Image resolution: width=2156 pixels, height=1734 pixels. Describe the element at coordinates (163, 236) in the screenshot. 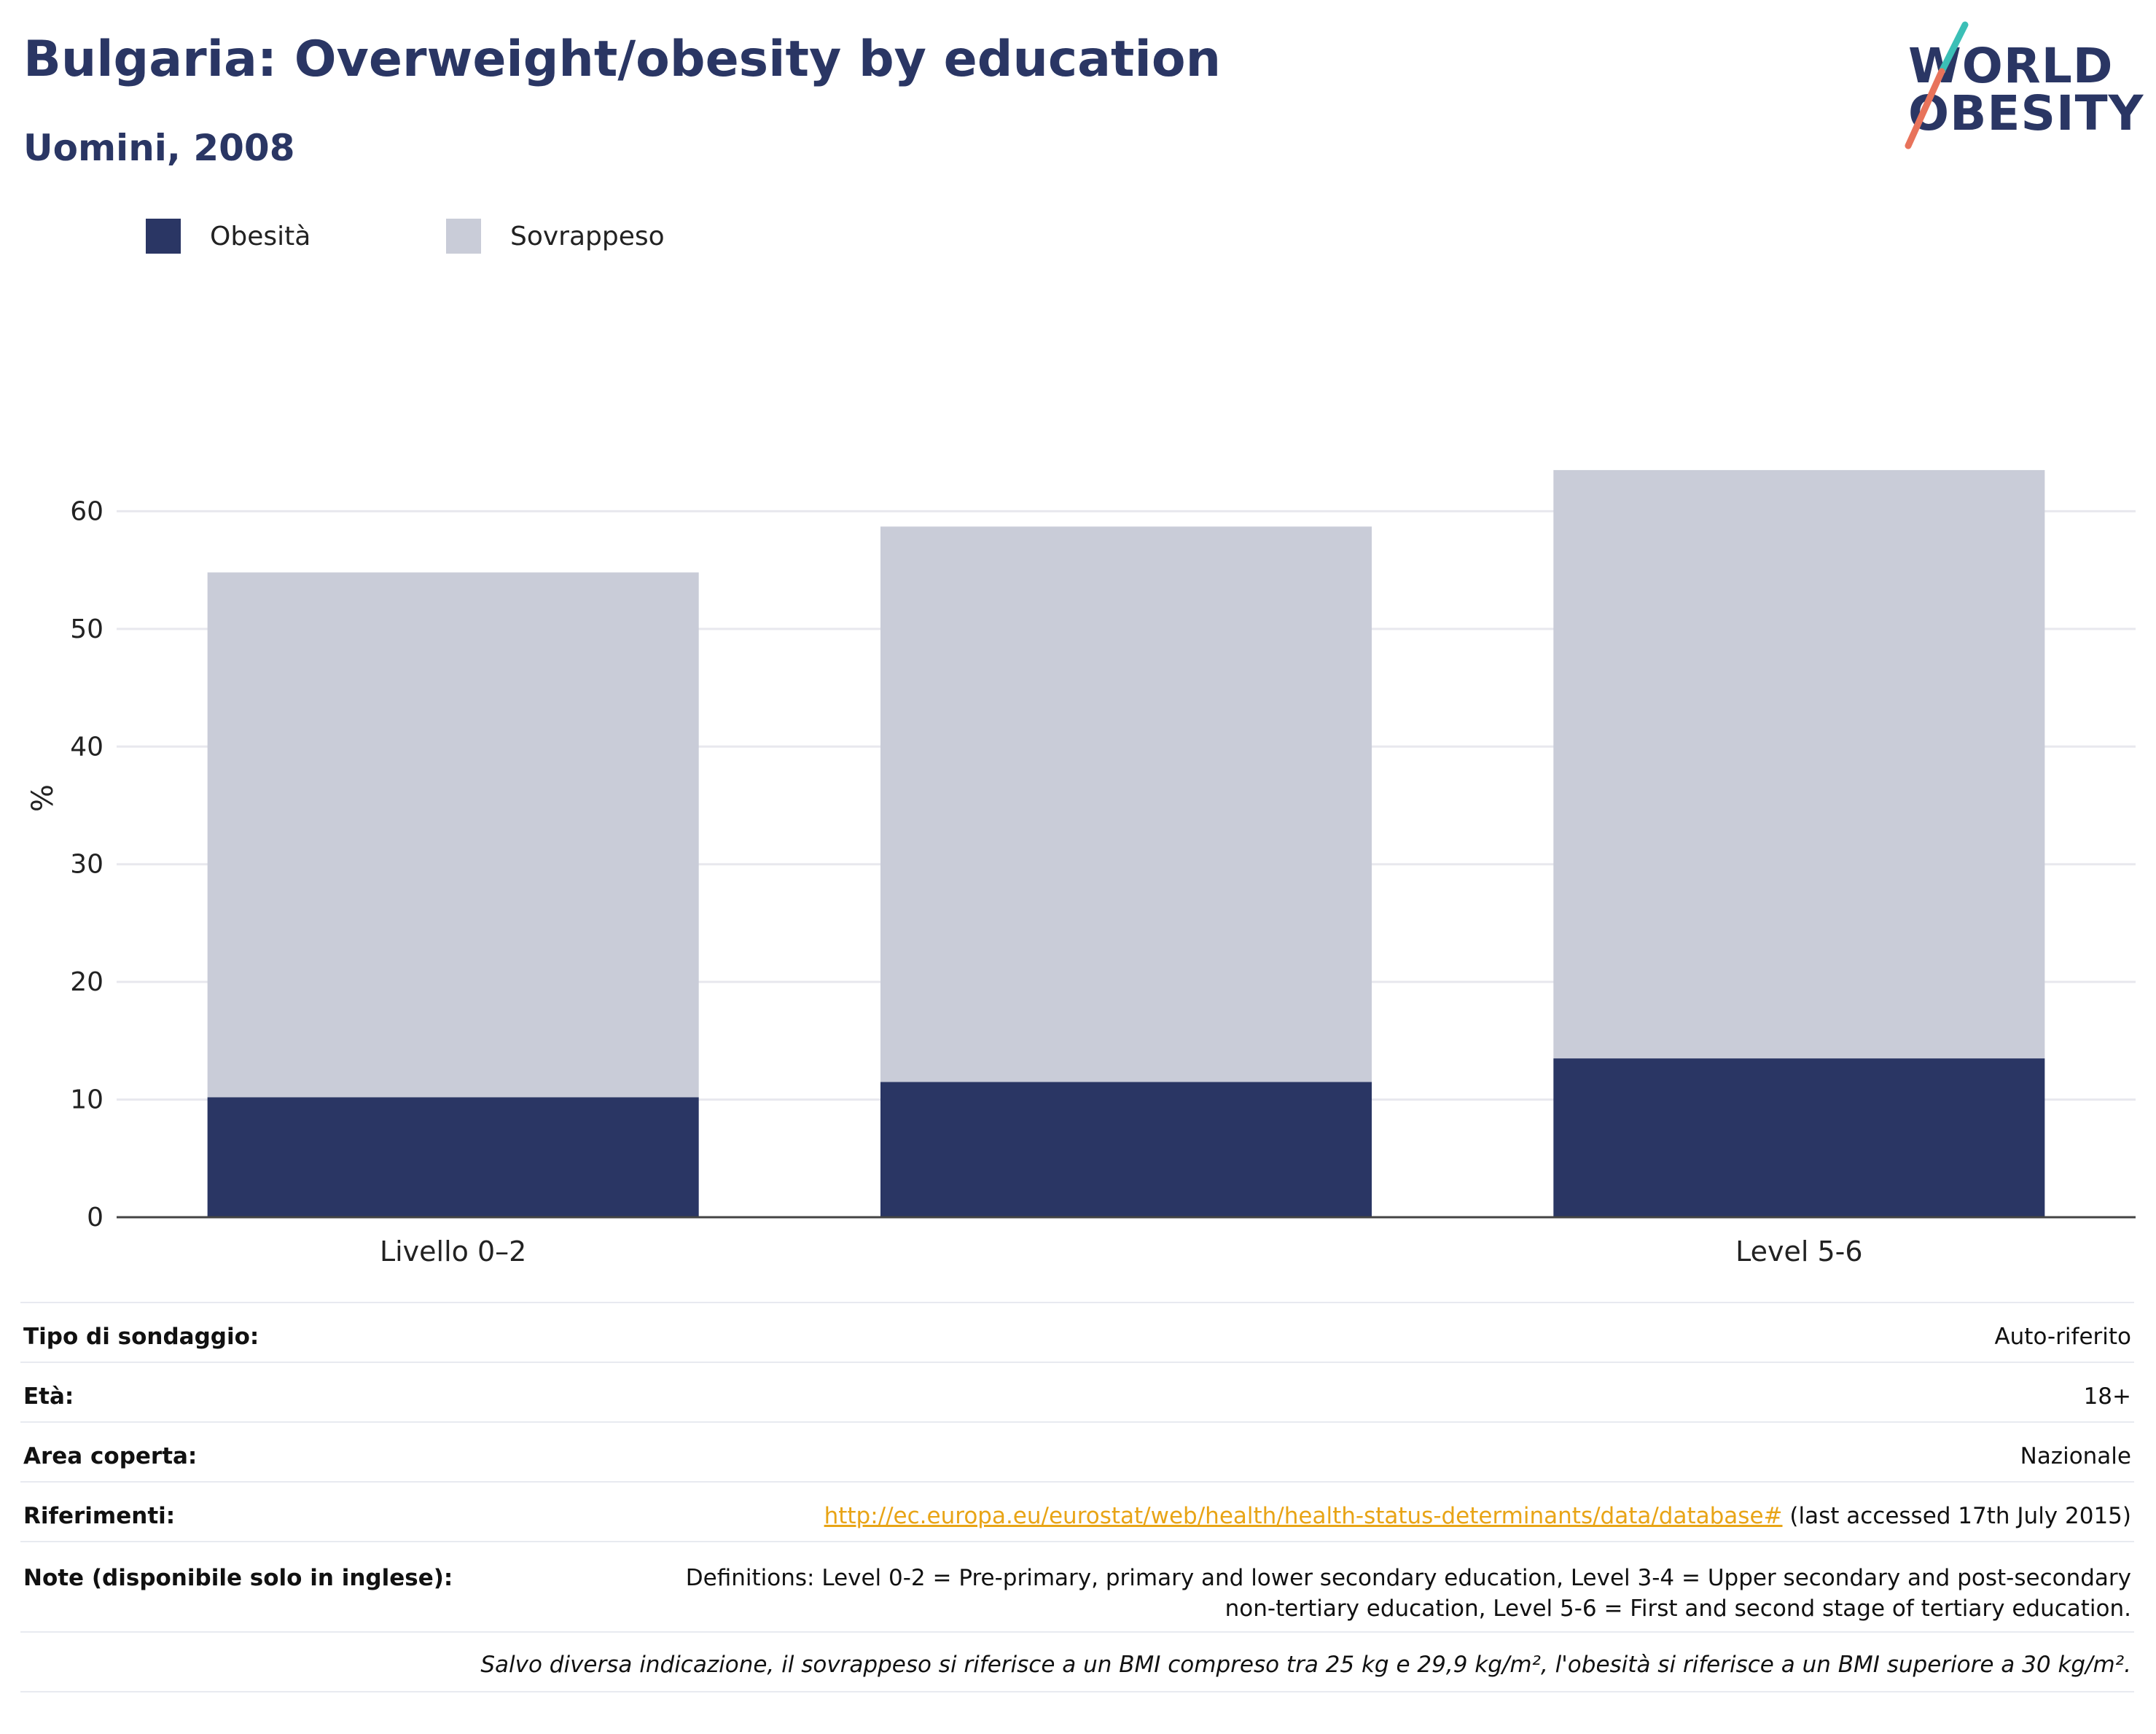

I see `legend-swatch-obesity` at that location.